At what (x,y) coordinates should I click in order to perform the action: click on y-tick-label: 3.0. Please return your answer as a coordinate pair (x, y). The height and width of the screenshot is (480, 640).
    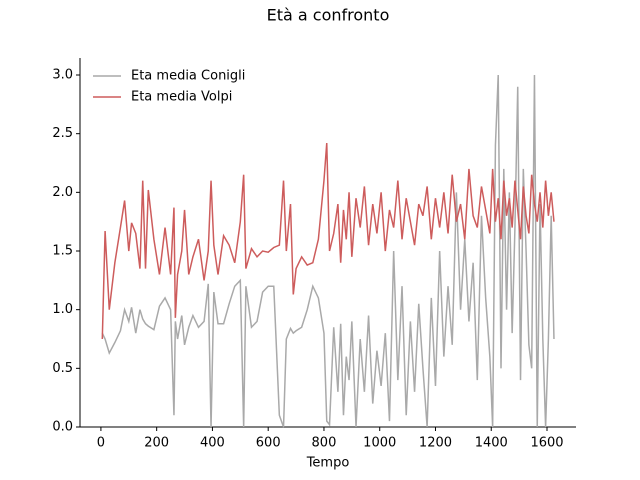
    Looking at the image, I should click on (62, 75).